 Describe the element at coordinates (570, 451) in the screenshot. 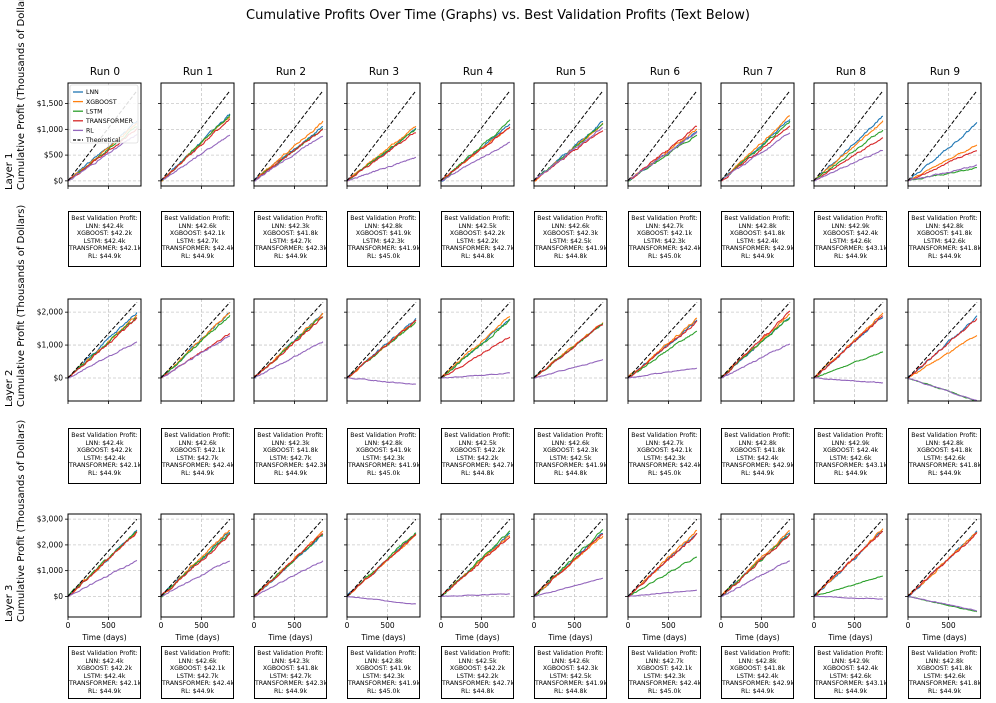

I see `validation-line: XGBOOST: $42.3k` at that location.